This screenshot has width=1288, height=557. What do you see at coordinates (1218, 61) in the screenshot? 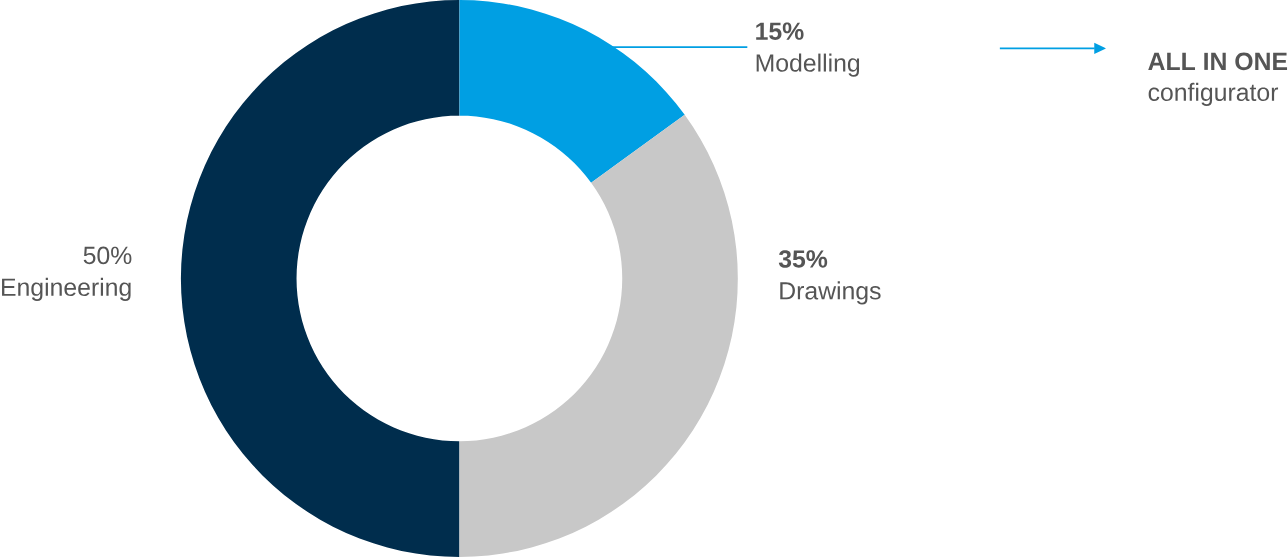
I see `text: ALL IN ONE` at bounding box center [1218, 61].